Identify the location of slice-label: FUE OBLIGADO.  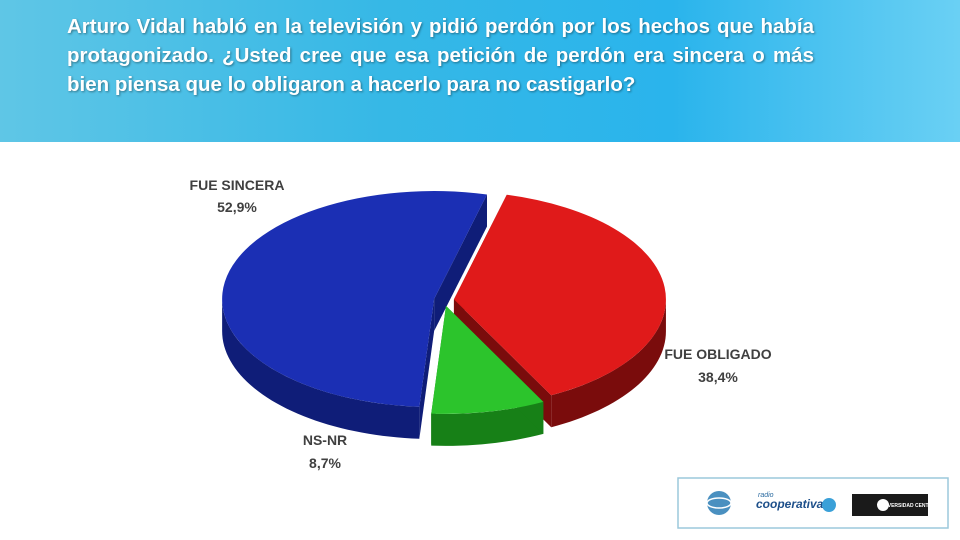
(717, 354).